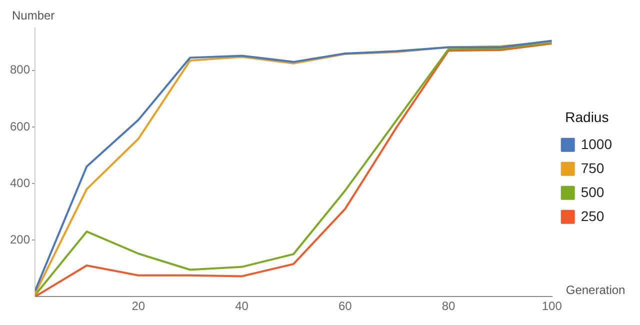 The image size is (640, 325). I want to click on x-axis-title: Generation, so click(596, 289).